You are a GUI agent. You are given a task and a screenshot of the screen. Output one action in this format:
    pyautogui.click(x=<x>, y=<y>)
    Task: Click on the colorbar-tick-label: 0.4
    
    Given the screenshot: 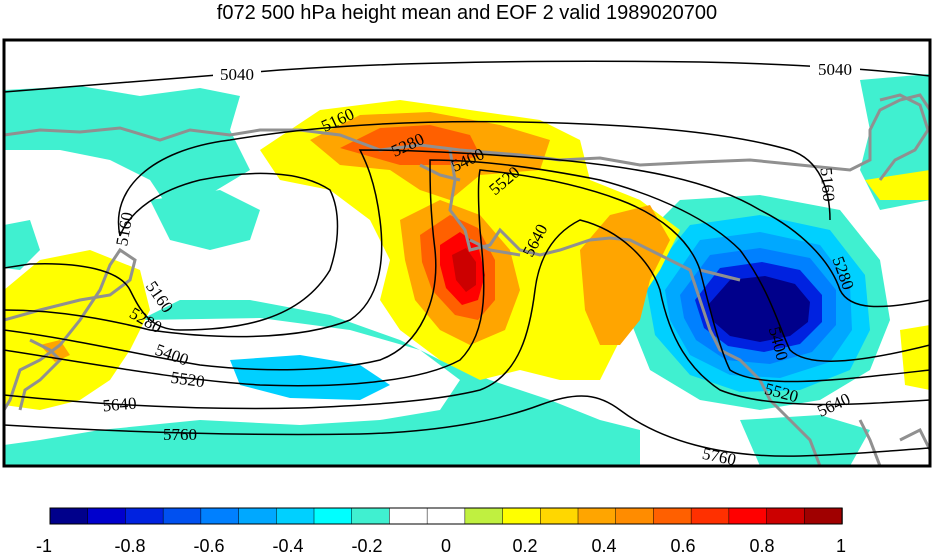 What is the action you would take?
    pyautogui.click(x=604, y=546)
    